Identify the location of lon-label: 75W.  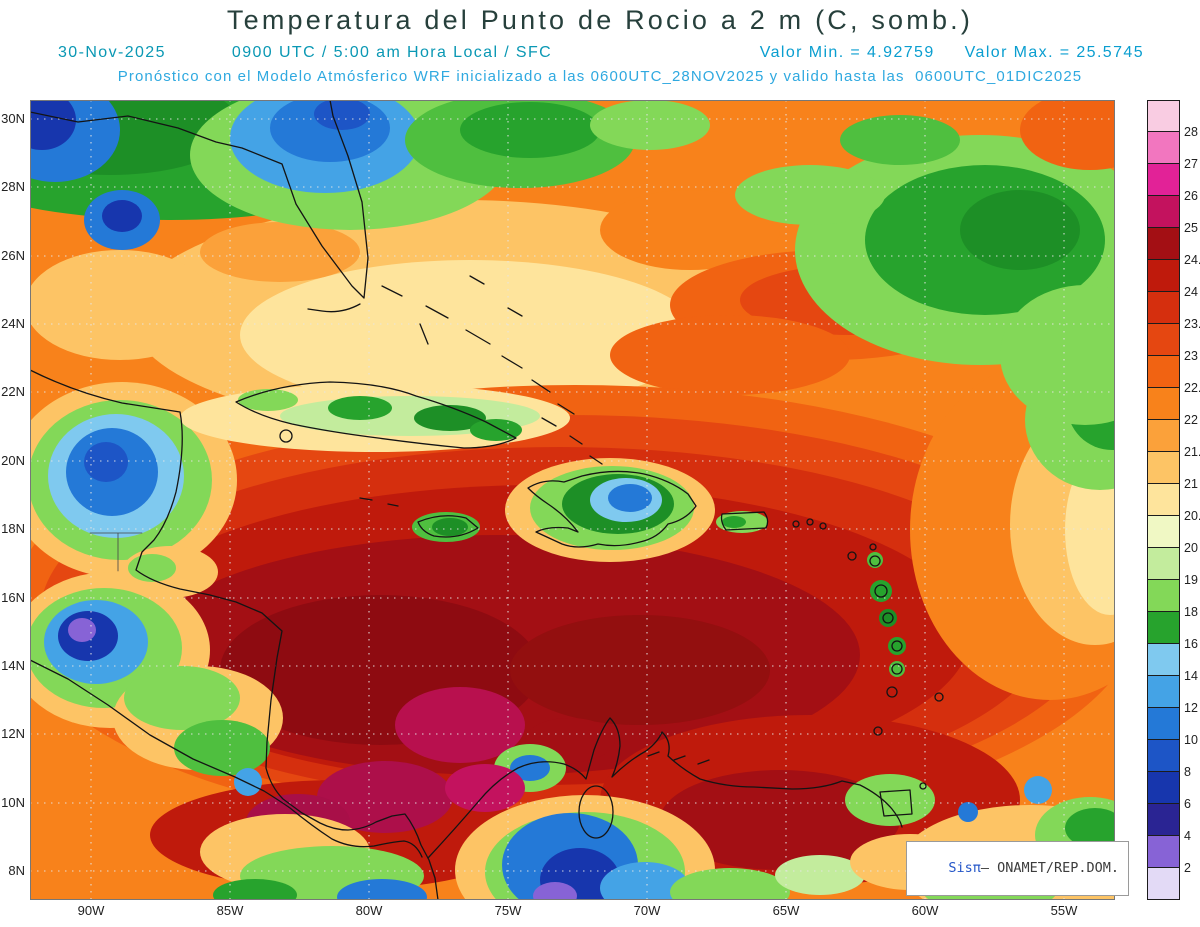
(508, 910).